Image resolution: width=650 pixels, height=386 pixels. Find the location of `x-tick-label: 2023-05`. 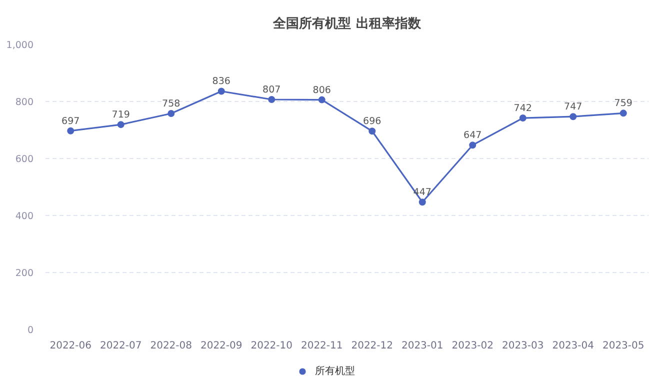

x-tick-label: 2023-05 is located at coordinates (623, 346).